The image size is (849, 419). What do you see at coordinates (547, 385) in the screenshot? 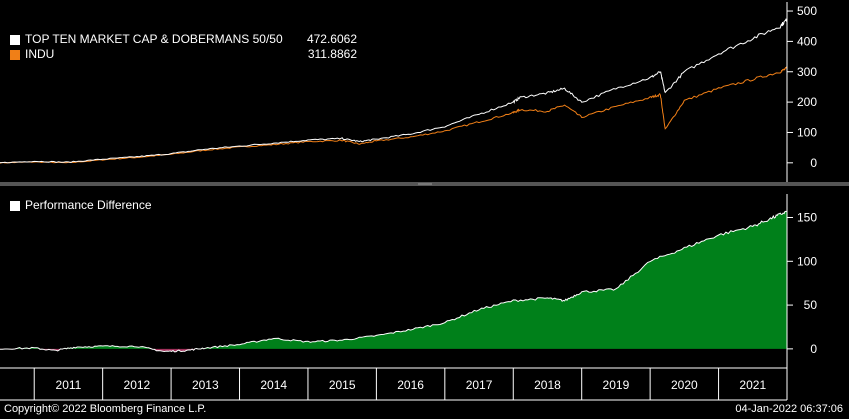
I see `x-tick-label-2018: 2018` at bounding box center [547, 385].